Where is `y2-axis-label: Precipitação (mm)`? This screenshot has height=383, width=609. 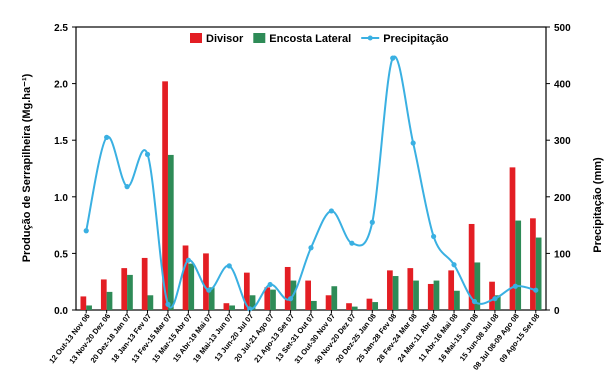 y2-axis-label: Precipitação (mm) is located at coordinates (598, 205).